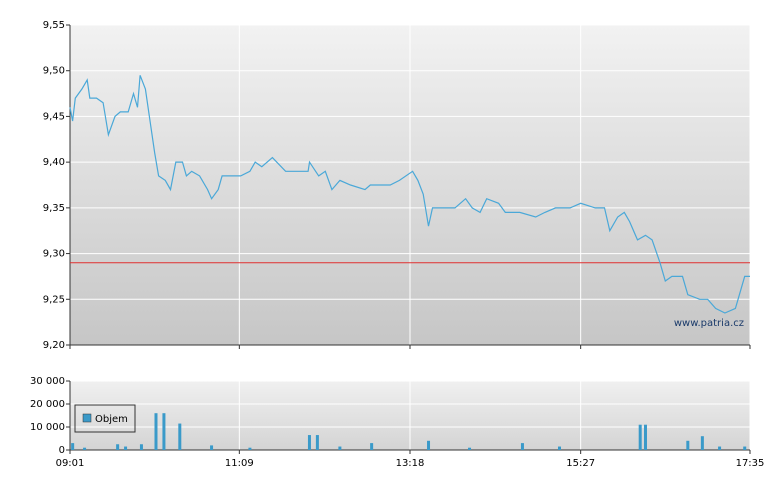 This screenshot has height=490, width=780. Describe the element at coordinates (47, 381) in the screenshot. I see `y-tick-label: 30 000` at that location.